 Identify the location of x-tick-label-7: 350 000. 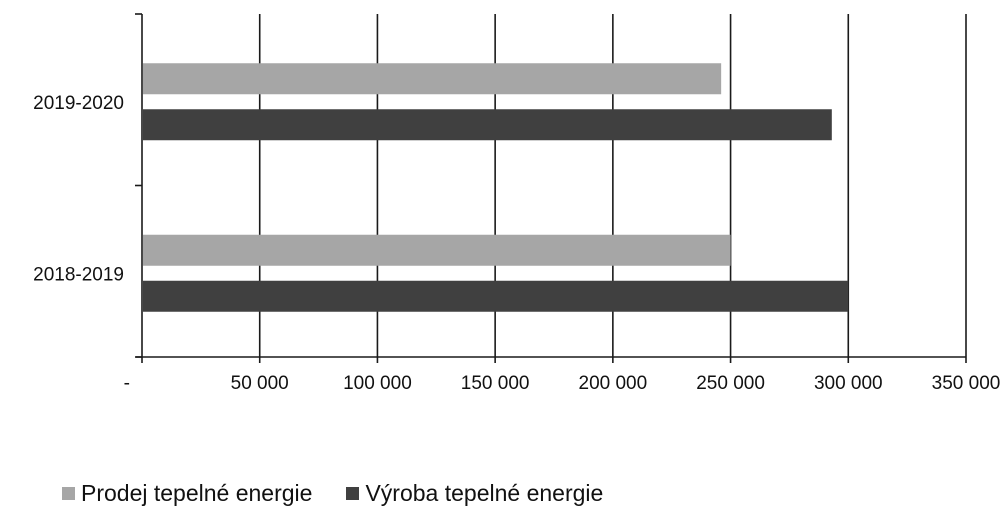
(966, 383).